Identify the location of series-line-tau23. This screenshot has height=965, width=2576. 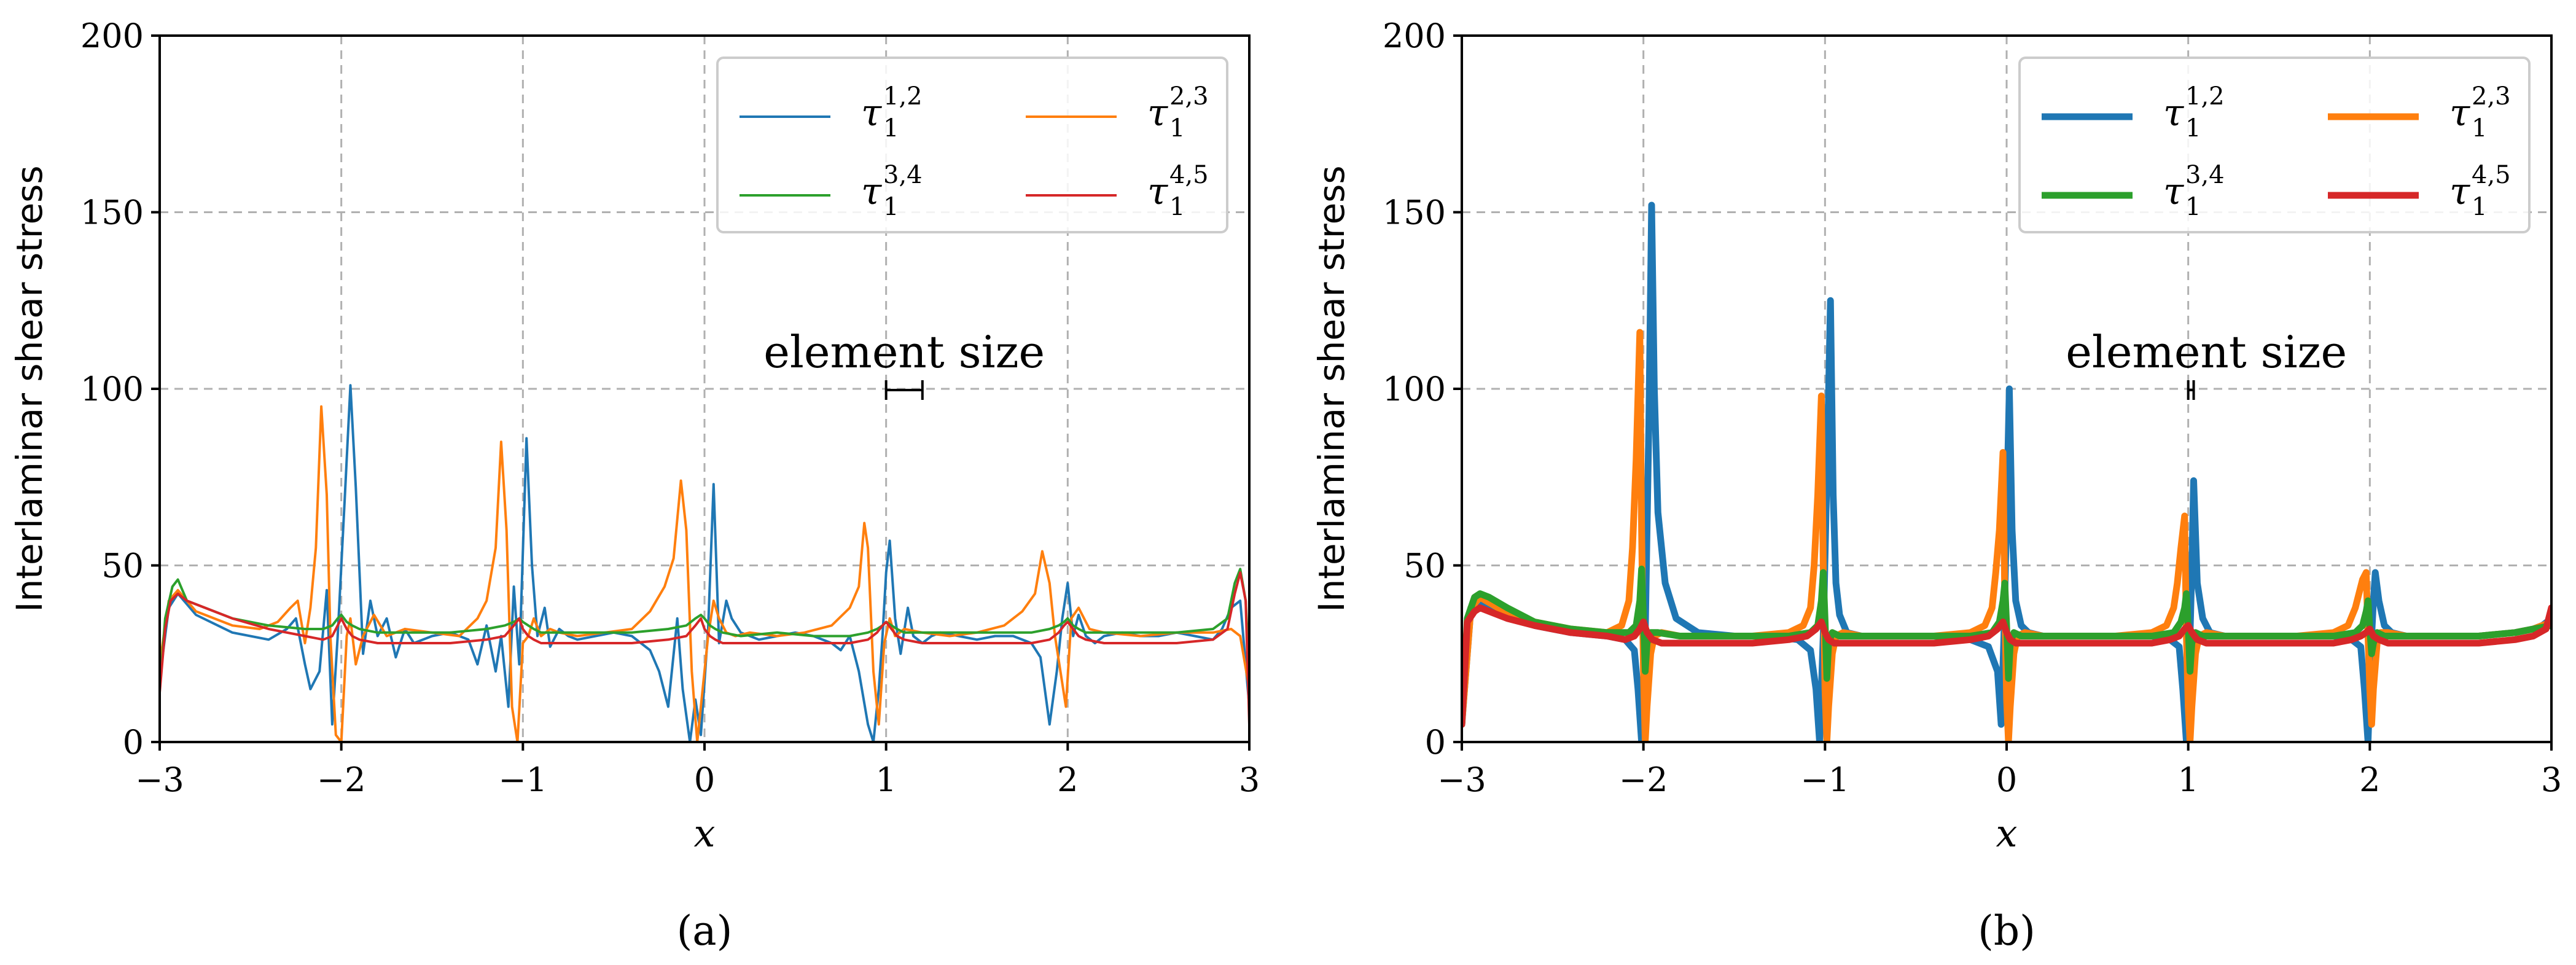
(704, 574).